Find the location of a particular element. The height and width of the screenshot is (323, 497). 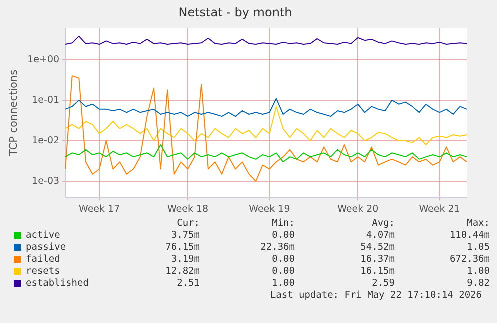

y-tick-label: 1e-03 is located at coordinates (46, 181).